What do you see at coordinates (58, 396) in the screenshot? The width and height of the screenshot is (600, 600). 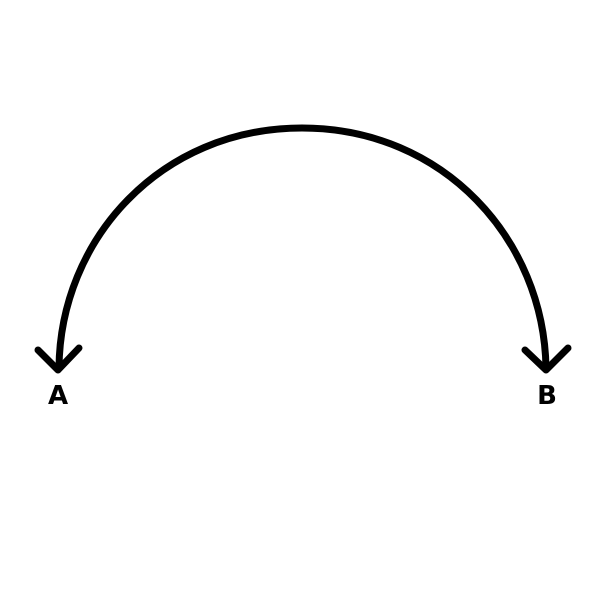 I see `node-label-a: A` at bounding box center [58, 396].